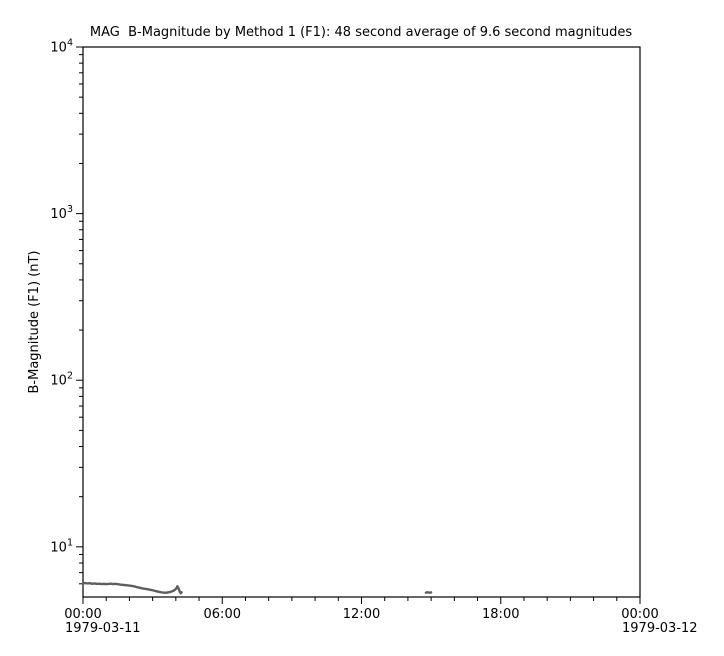 The image size is (724, 656). I want to click on y-axis-tick-label: 10³, so click(61, 213).